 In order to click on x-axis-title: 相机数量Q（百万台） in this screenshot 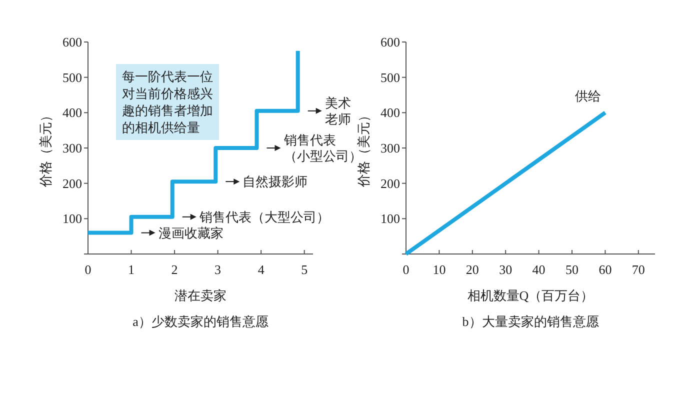, I will do `click(530, 295)`.